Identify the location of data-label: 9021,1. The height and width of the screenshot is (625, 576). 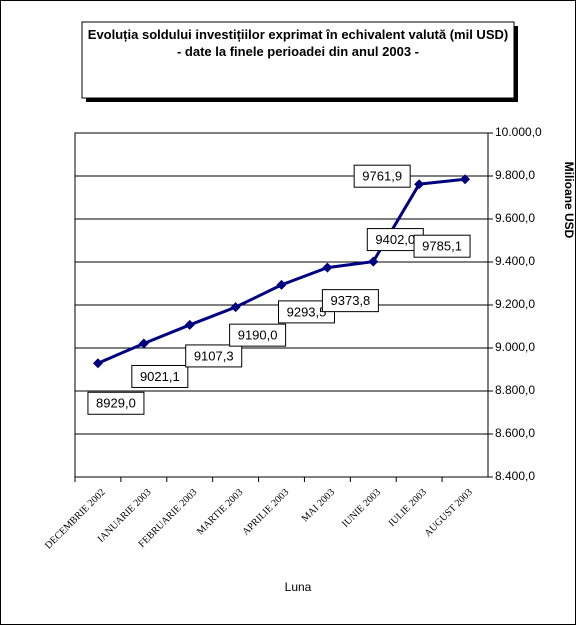
(160, 376).